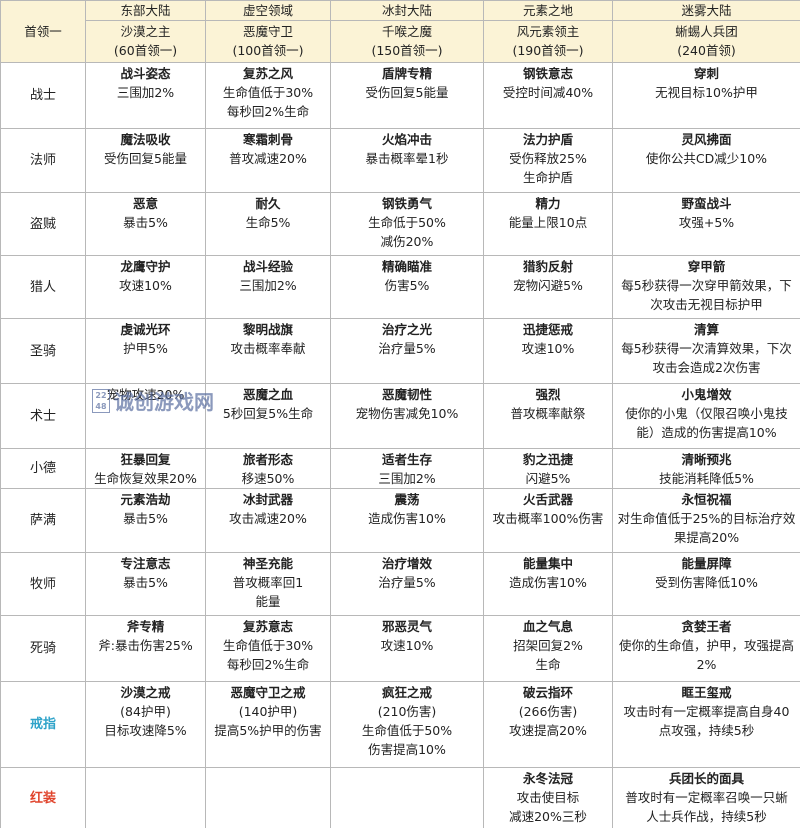  What do you see at coordinates (706, 518) in the screenshot?
I see `talent-effect: 对生命值低于25%的目标治疗效` at bounding box center [706, 518].